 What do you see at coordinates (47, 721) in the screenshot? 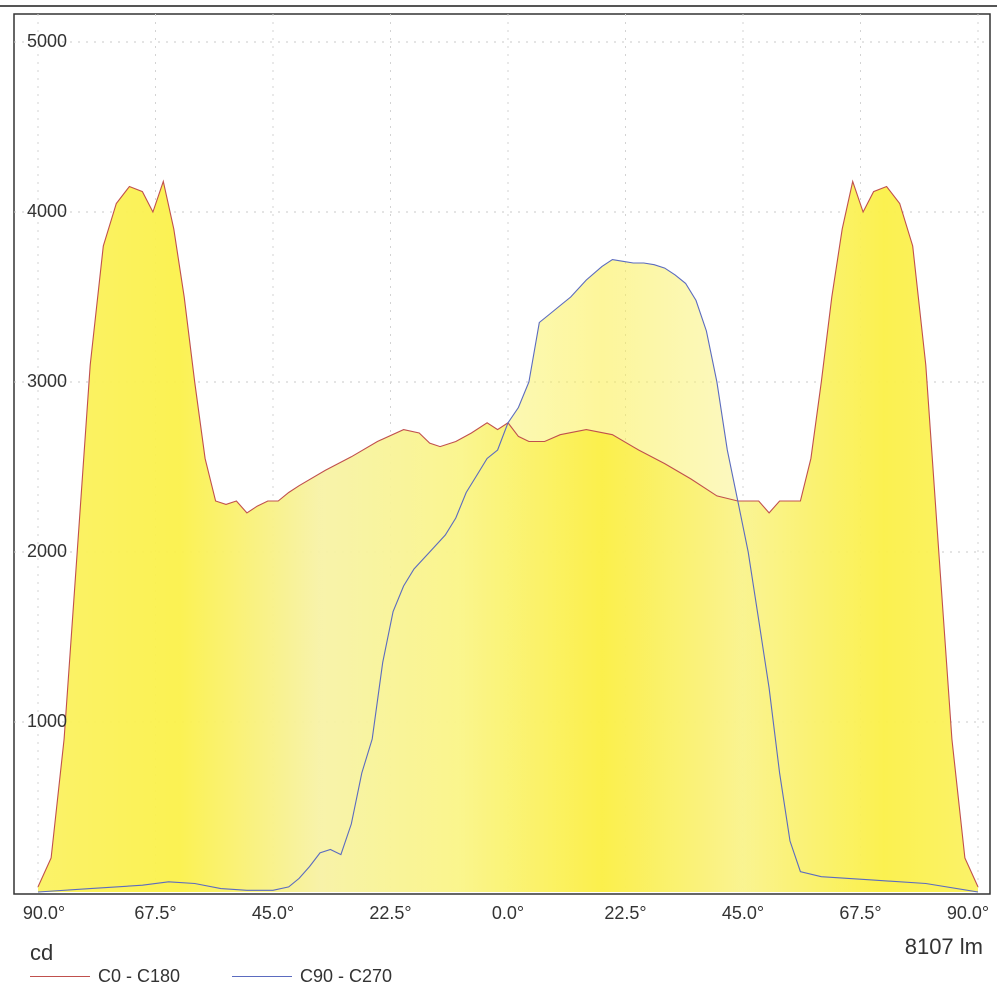
I see `y-tick-label: 1000` at bounding box center [47, 721].